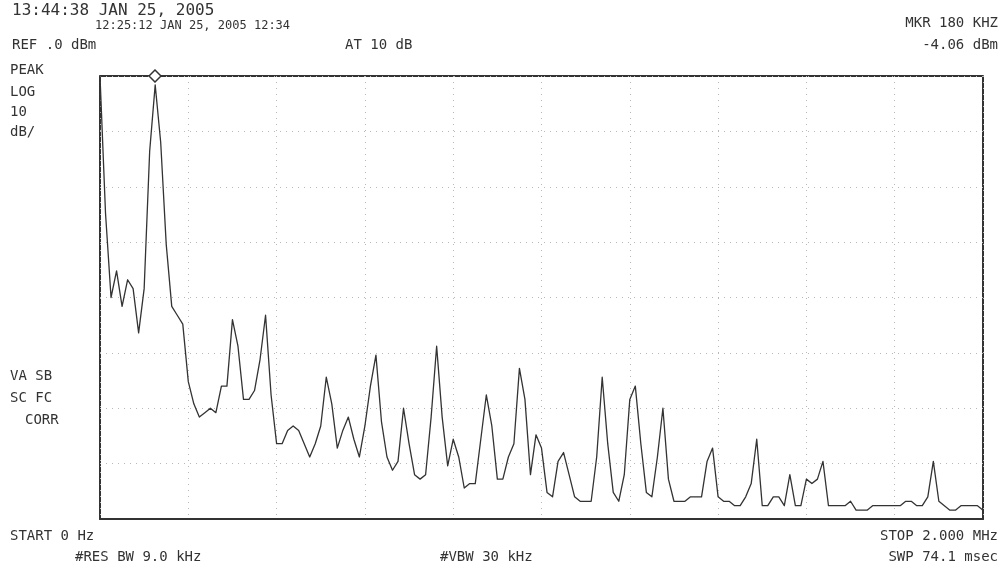 The image size is (1005, 571). Describe the element at coordinates (138, 556) in the screenshot. I see `text: #RES BW 9.0 kHz` at that location.